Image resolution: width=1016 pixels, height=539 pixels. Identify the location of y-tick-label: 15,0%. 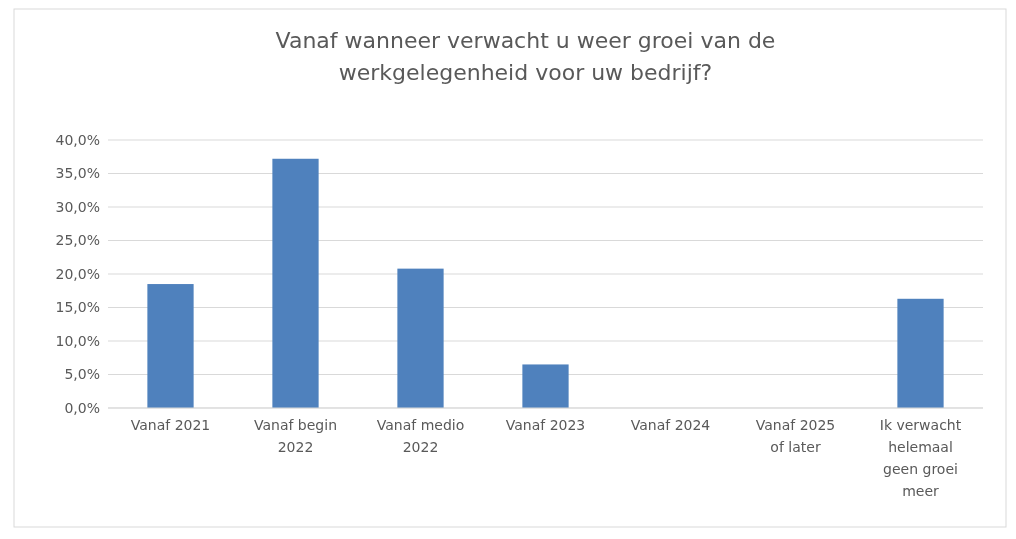
(77, 307).